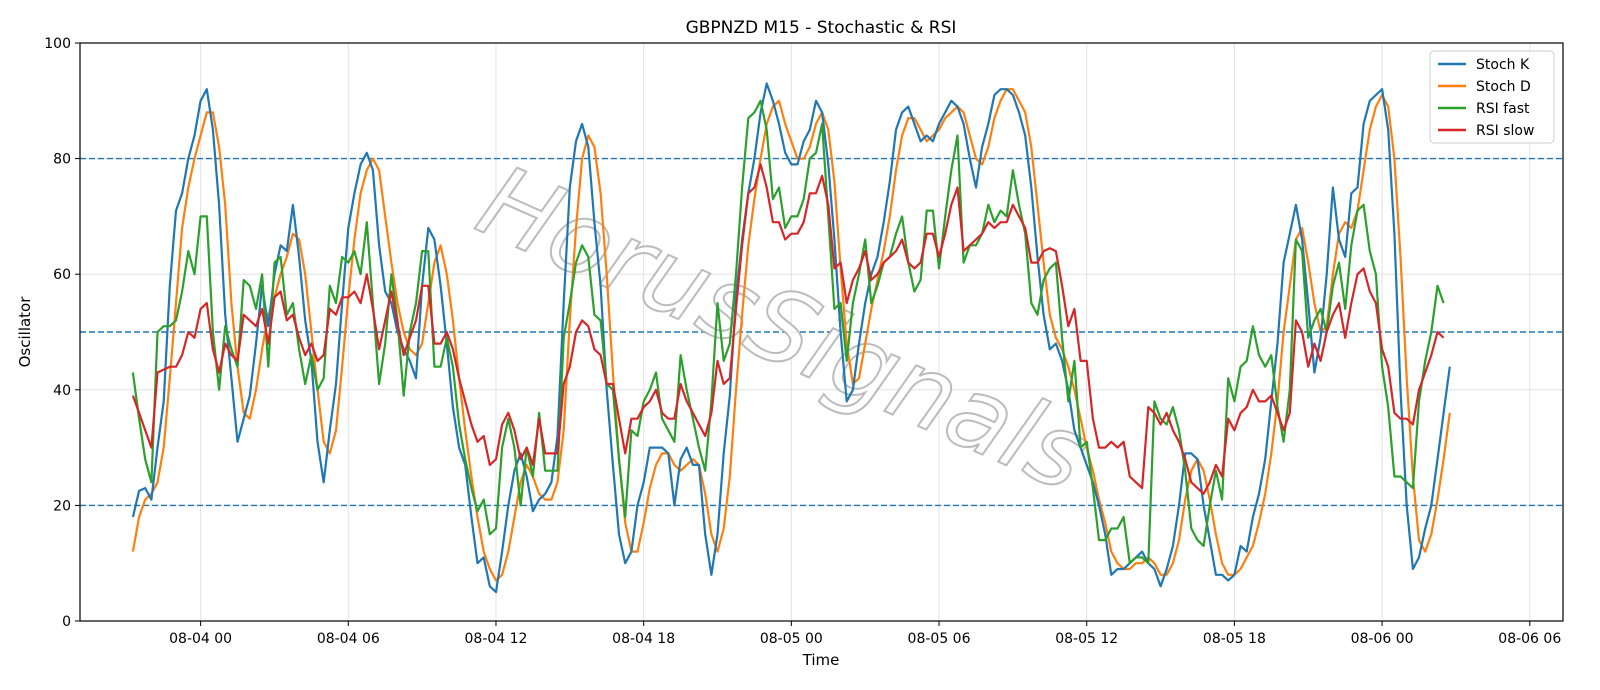 The image size is (1600, 690). I want to click on x-tick-label: 08-06 00, so click(1382, 639).